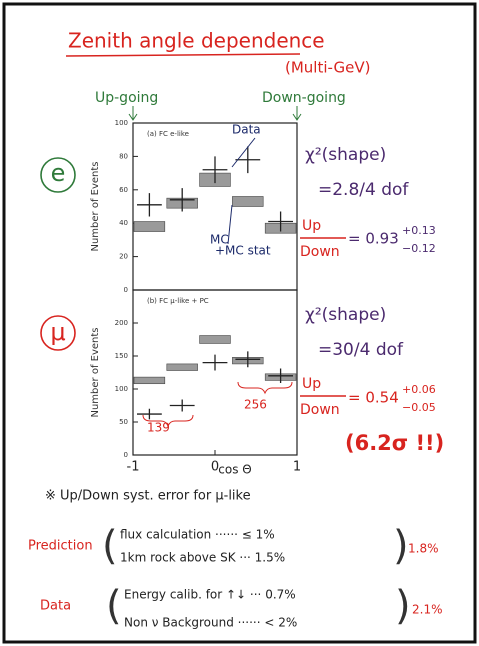 Image resolution: width=479 pixels, height=646 pixels. Describe the element at coordinates (419, 230) in the screenshot. I see `ratio-plus: +0.13` at that location.